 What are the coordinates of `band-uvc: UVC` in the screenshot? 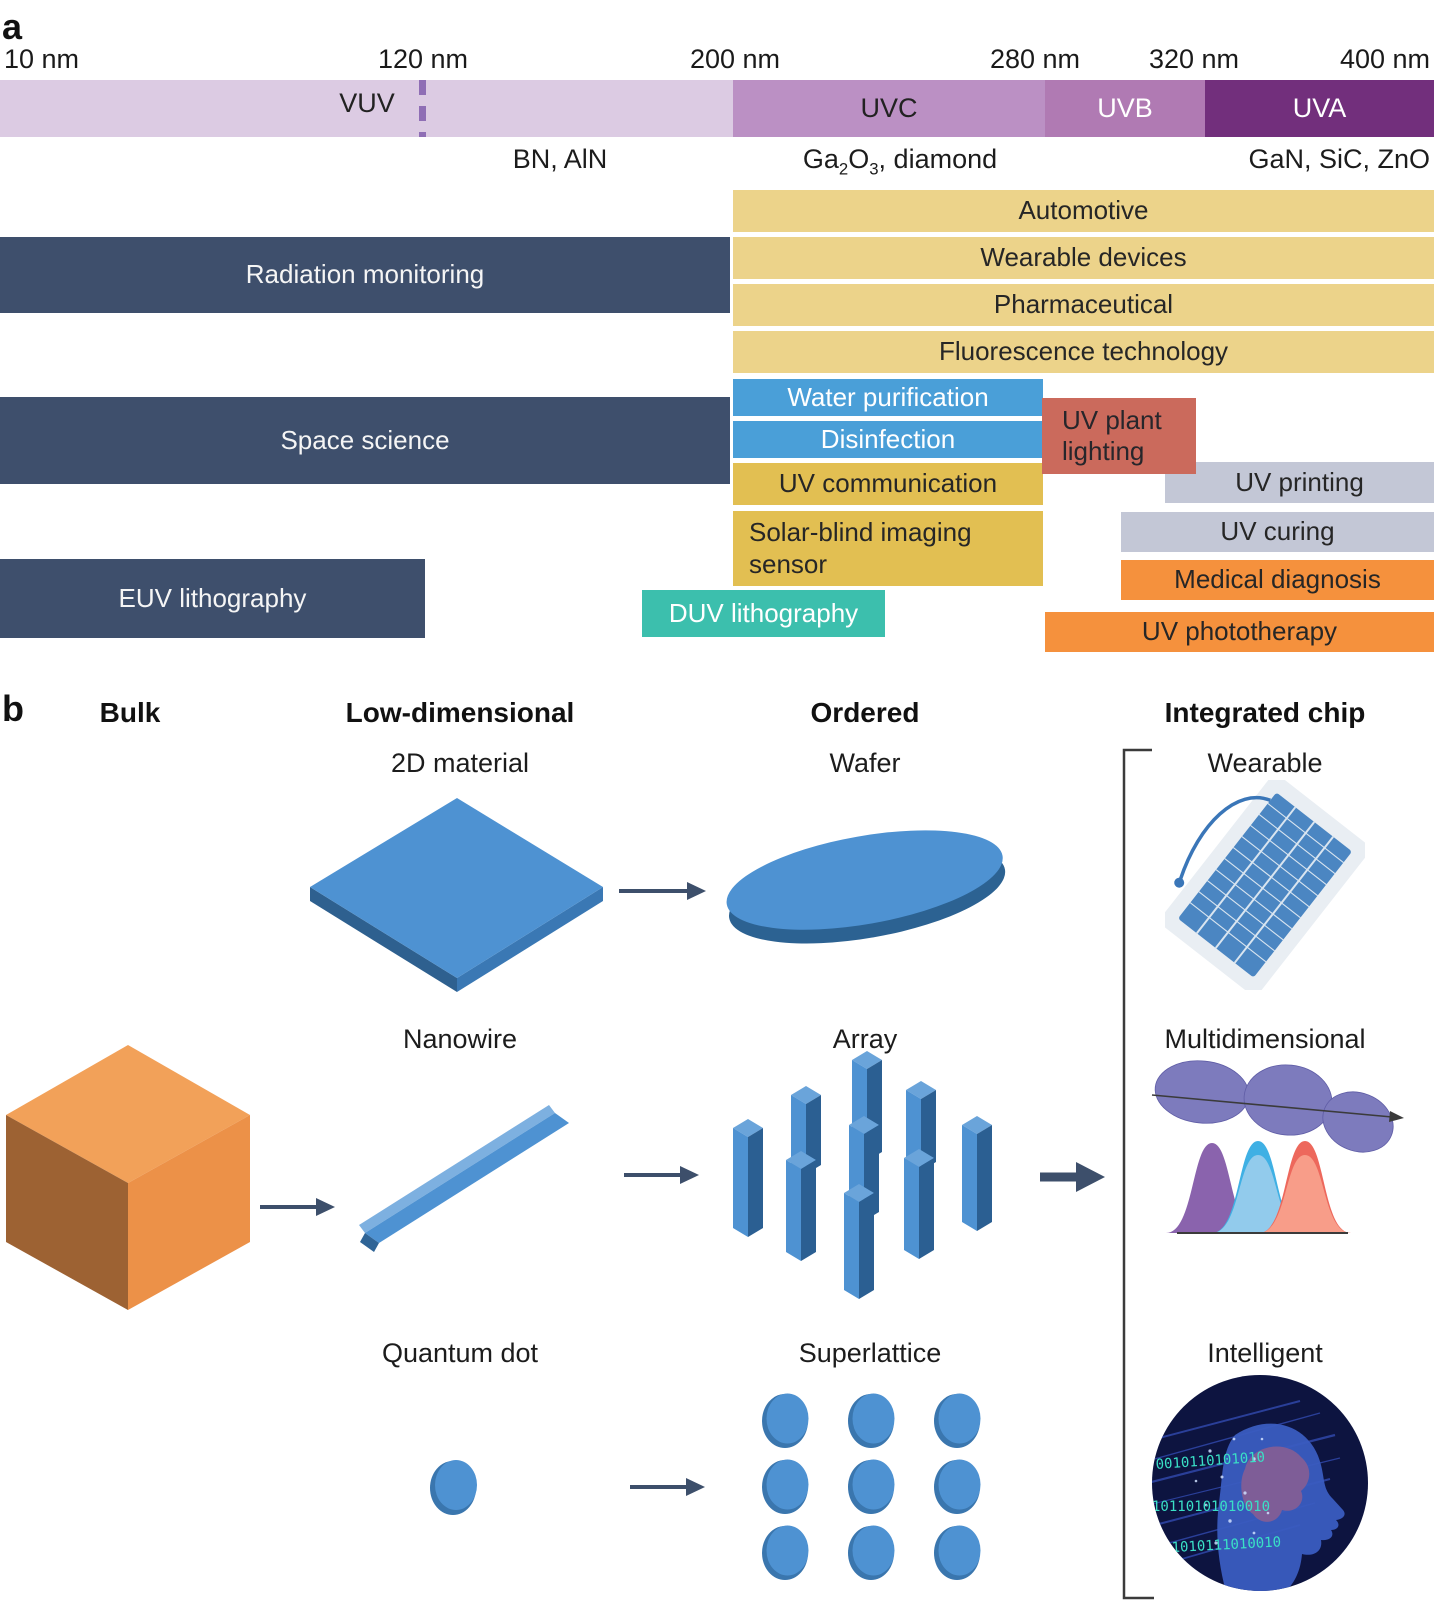 It's located at (889, 108).